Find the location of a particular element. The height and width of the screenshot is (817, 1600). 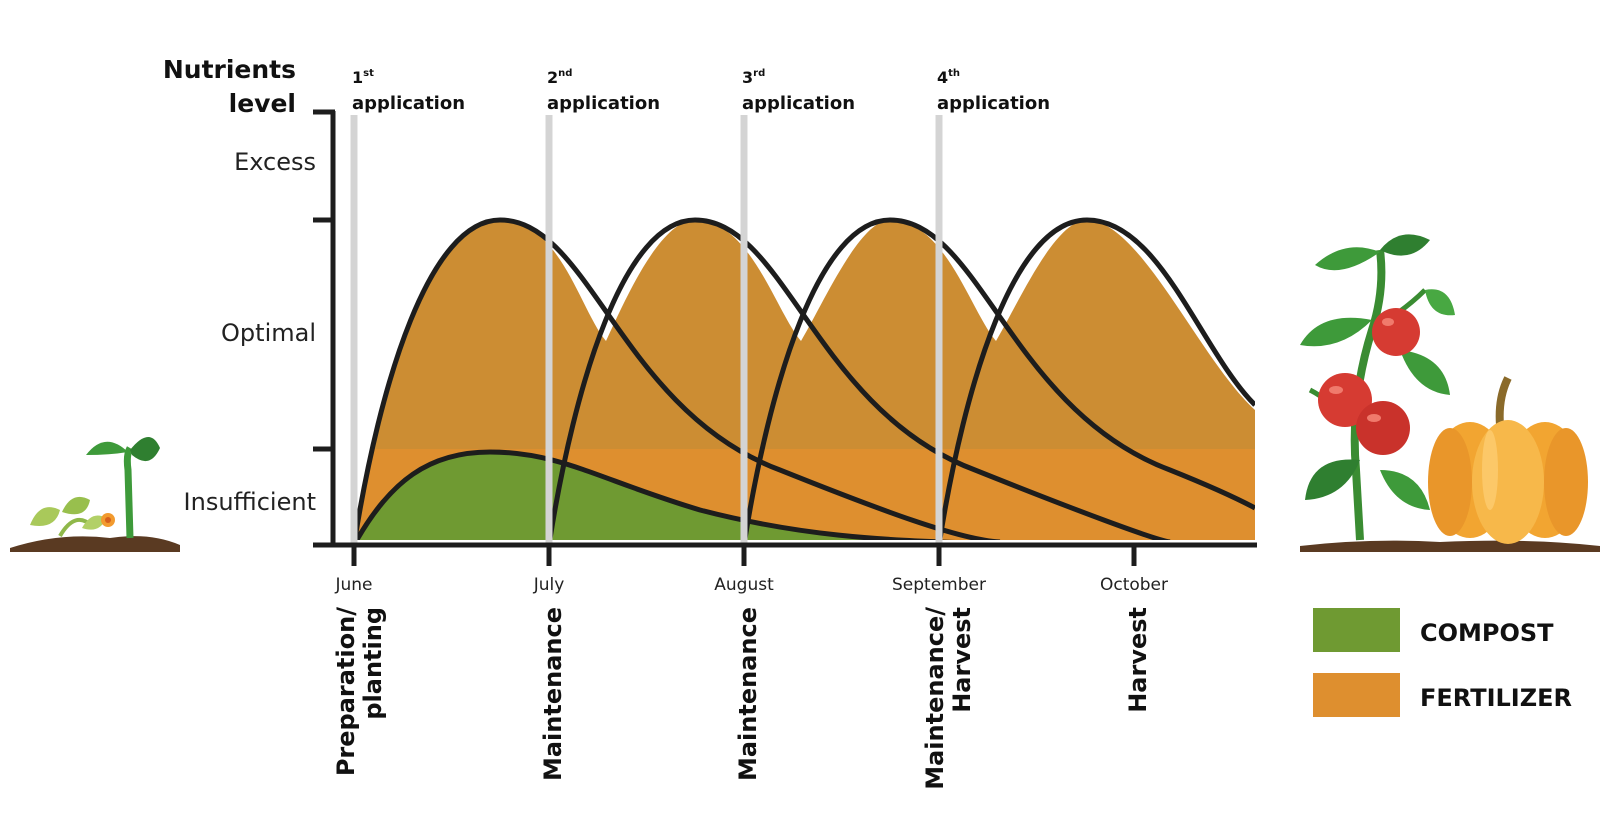

legend-swatch-compost is located at coordinates (1356, 630).